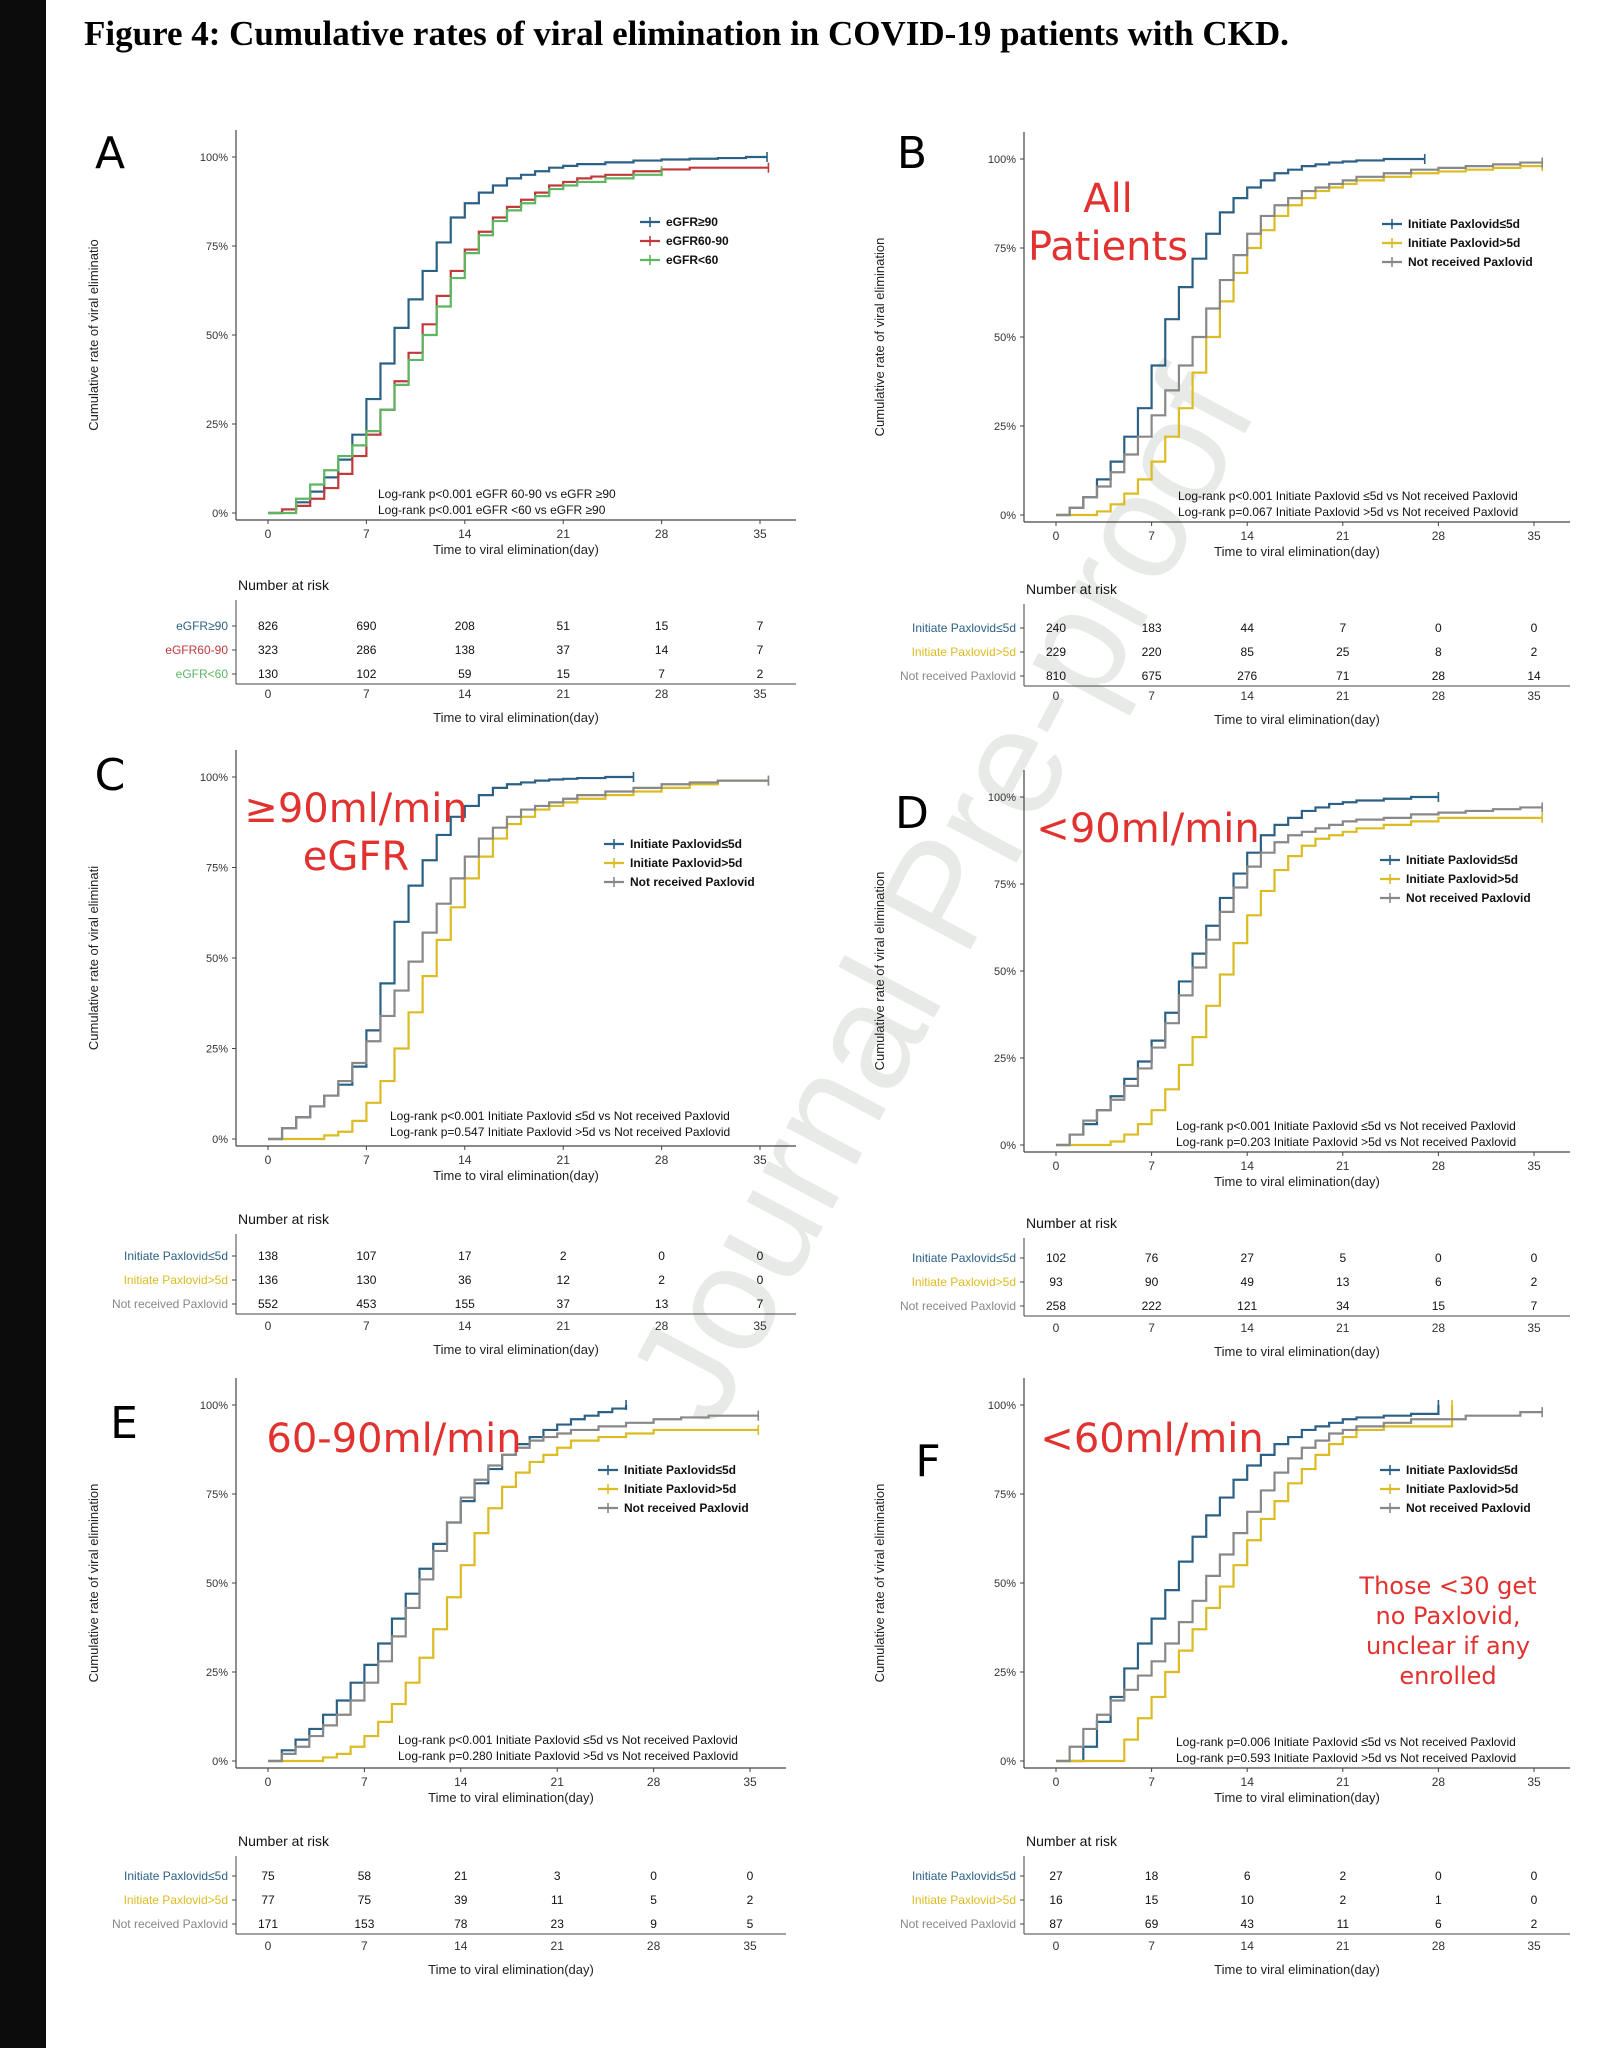  Describe the element at coordinates (680, 1470) in the screenshot. I see `legend-label: Initiate Paxlovid≤5d` at that location.